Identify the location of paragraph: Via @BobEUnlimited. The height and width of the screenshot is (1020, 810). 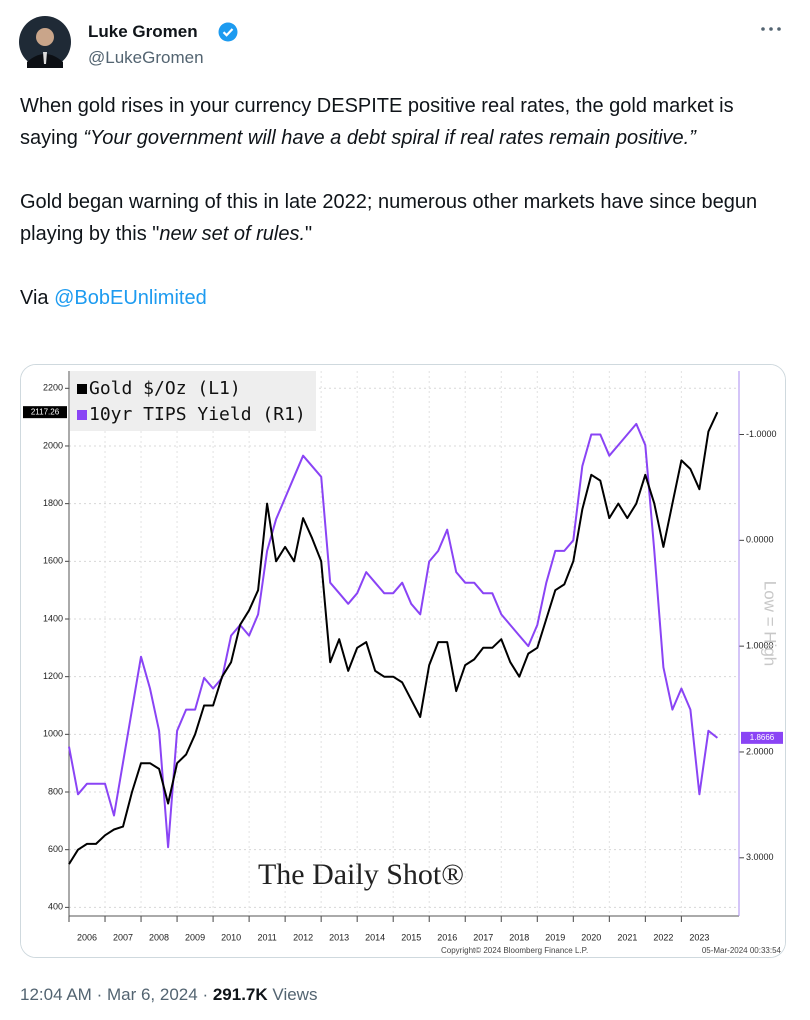
(407, 298).